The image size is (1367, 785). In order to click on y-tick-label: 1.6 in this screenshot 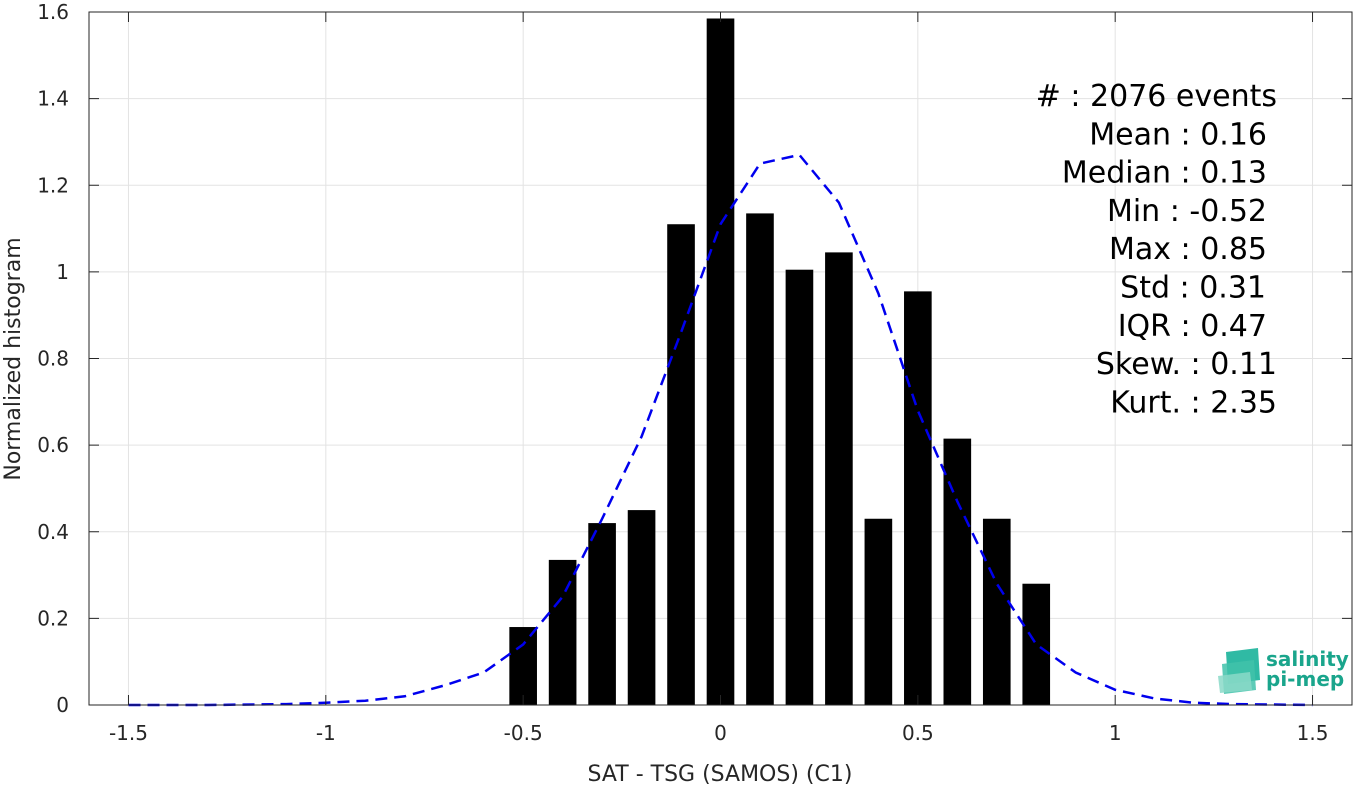, I will do `click(53, 12)`.